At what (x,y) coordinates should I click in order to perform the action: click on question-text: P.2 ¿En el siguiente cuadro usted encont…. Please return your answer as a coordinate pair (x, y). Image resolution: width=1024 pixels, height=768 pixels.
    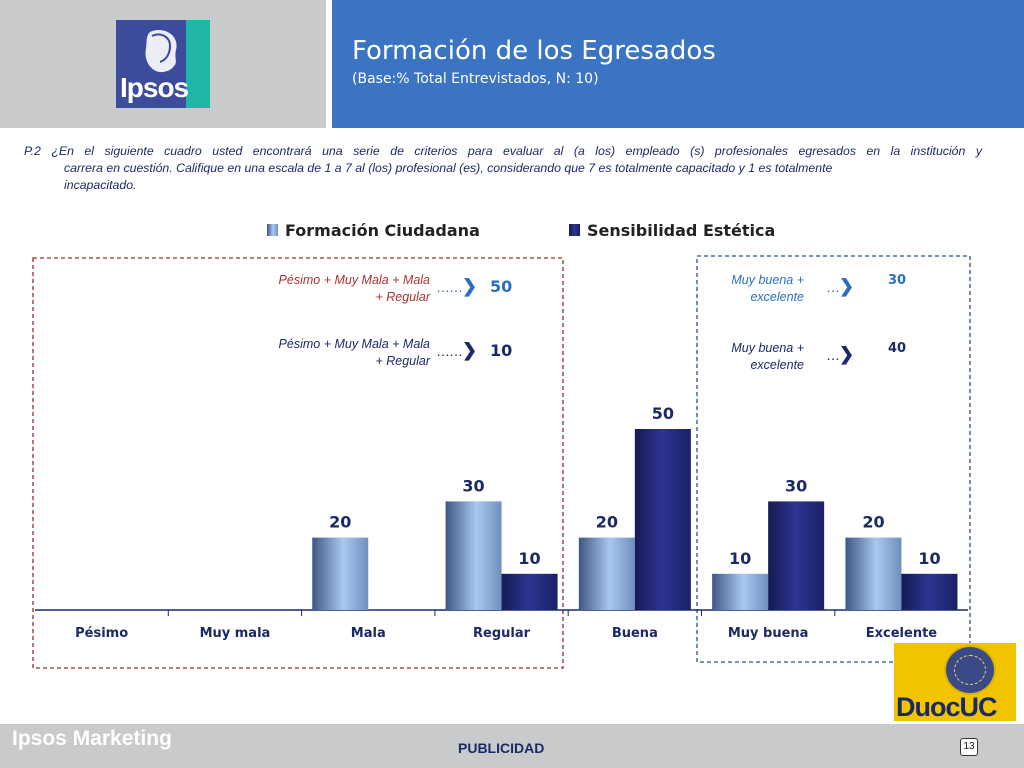
    Looking at the image, I should click on (503, 168).